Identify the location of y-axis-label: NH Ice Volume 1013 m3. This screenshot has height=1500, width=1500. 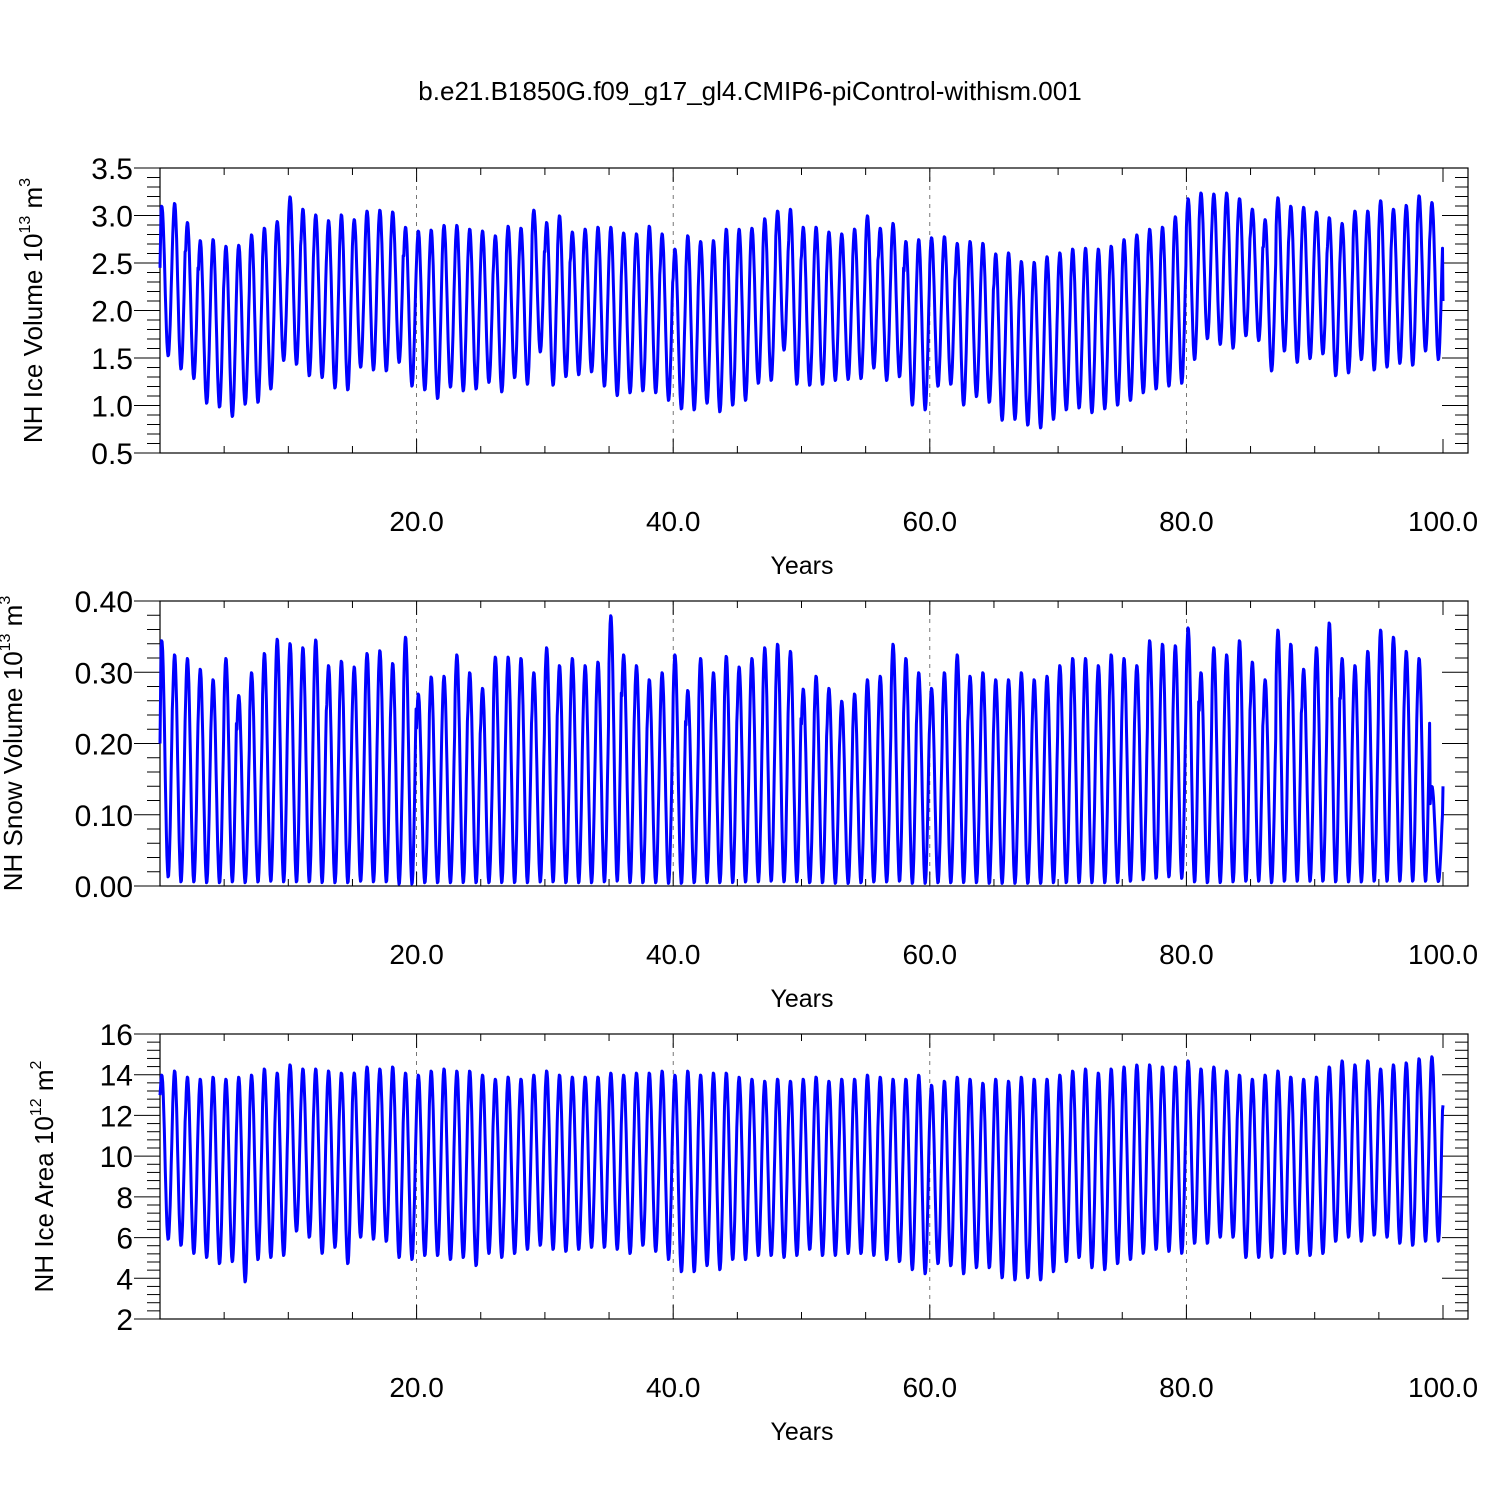
(32, 310).